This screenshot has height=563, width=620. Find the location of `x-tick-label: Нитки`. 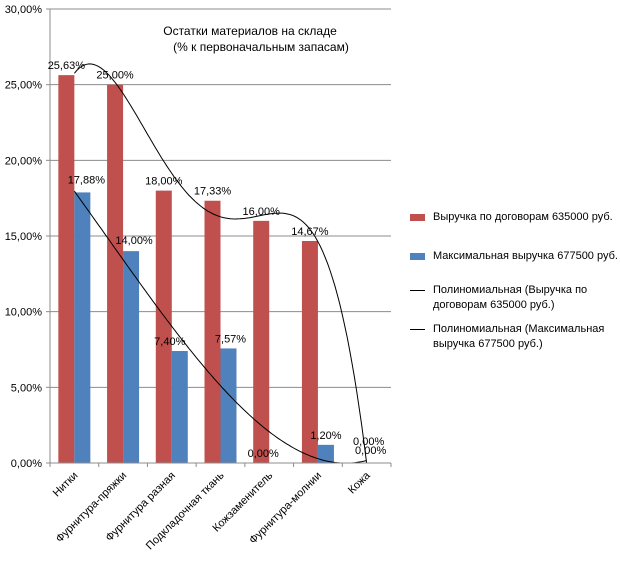

x-tick-label: Нитки is located at coordinates (66, 485).